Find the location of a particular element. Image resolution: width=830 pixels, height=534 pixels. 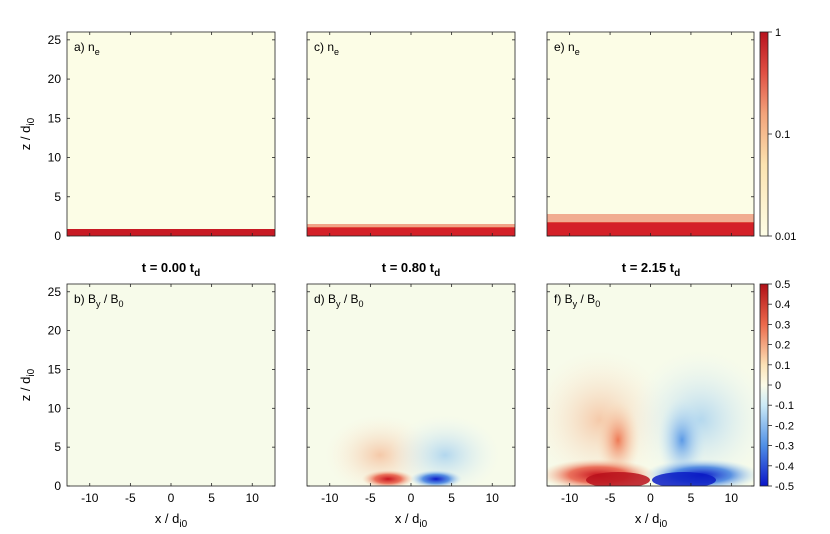

by-colorbar-label: -0.1 is located at coordinates (784, 406).